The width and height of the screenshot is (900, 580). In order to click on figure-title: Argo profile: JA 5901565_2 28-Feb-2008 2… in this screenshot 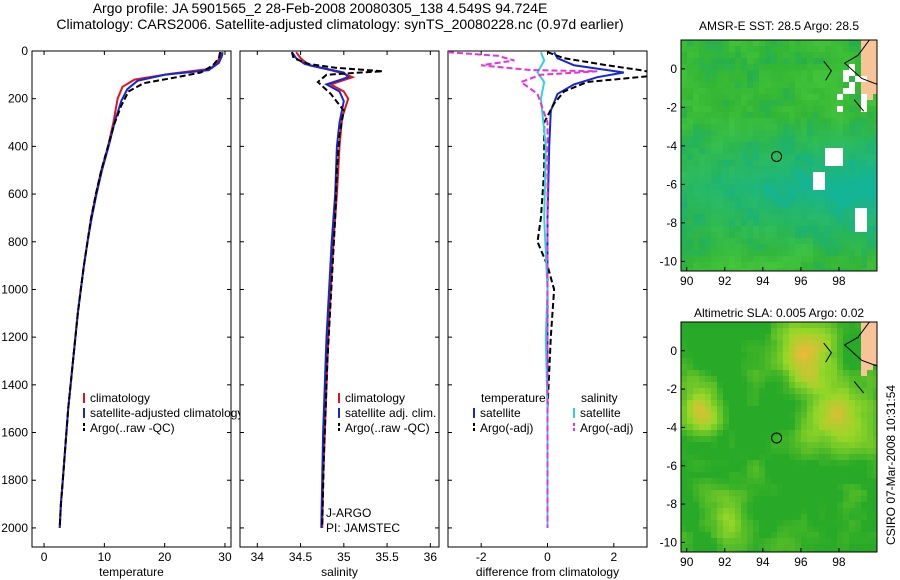, I will do `click(340, 16)`.